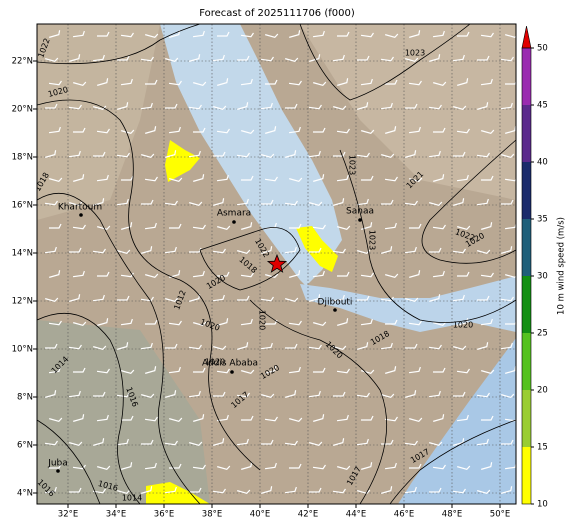  Describe the element at coordinates (308, 515) in the screenshot. I see `lon-tick-label: 42°E` at that location.